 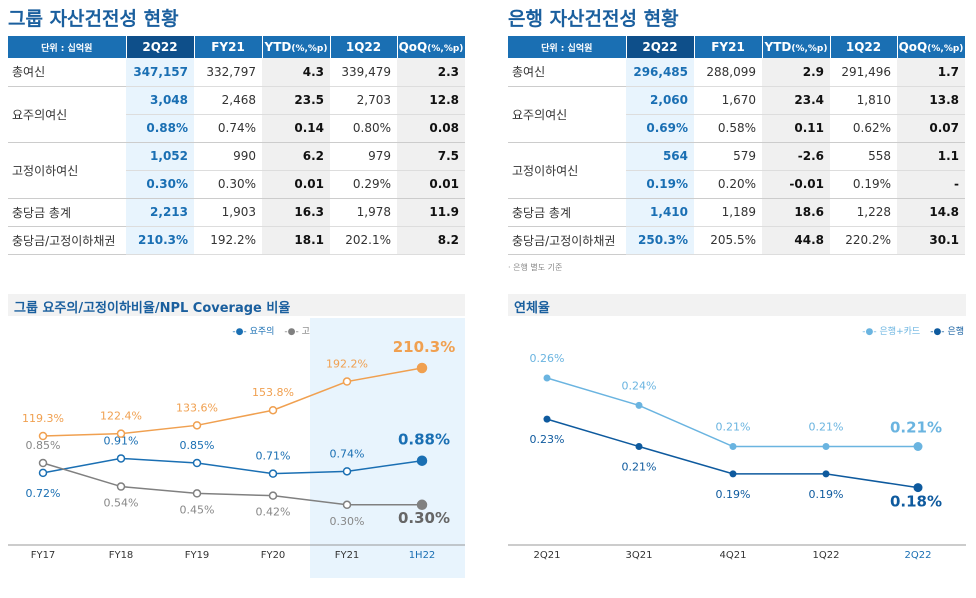 I want to click on cell: 192.2%, so click(x=228, y=240).